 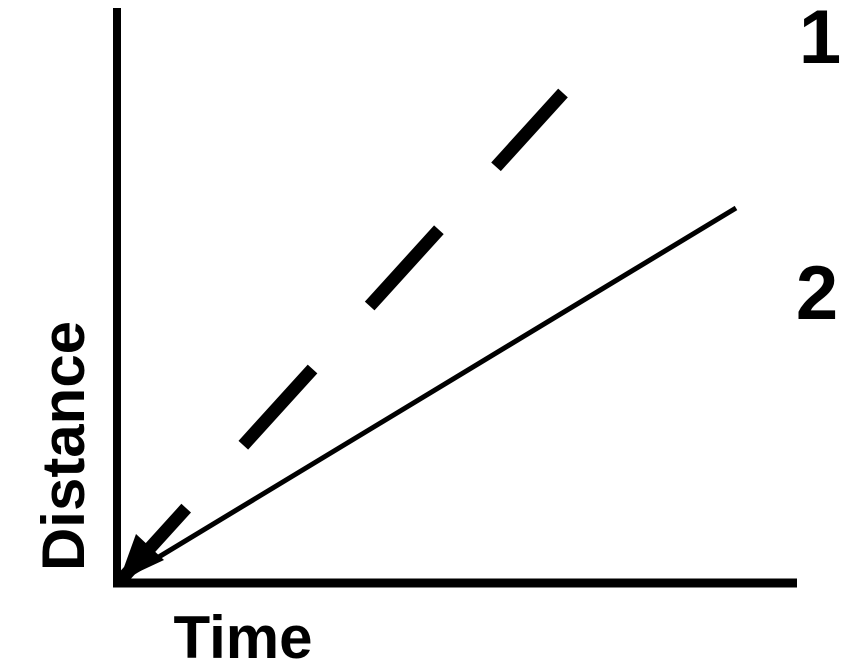 I want to click on y-axis-label: Distance, so click(x=63, y=446).